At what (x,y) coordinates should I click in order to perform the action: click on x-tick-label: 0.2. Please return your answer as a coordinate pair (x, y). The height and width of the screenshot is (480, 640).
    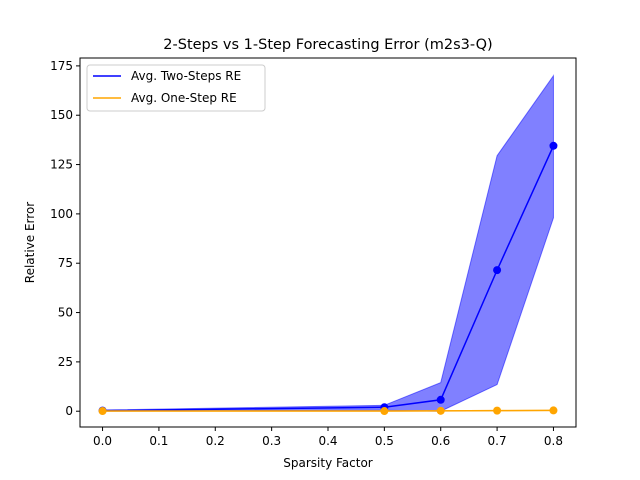
    Looking at the image, I should click on (215, 441).